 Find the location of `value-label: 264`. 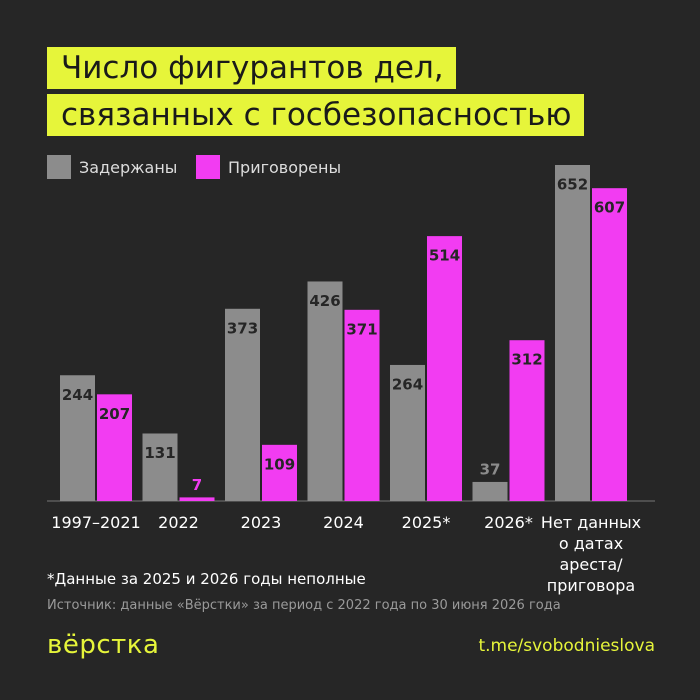

value-label: 264 is located at coordinates (407, 384).